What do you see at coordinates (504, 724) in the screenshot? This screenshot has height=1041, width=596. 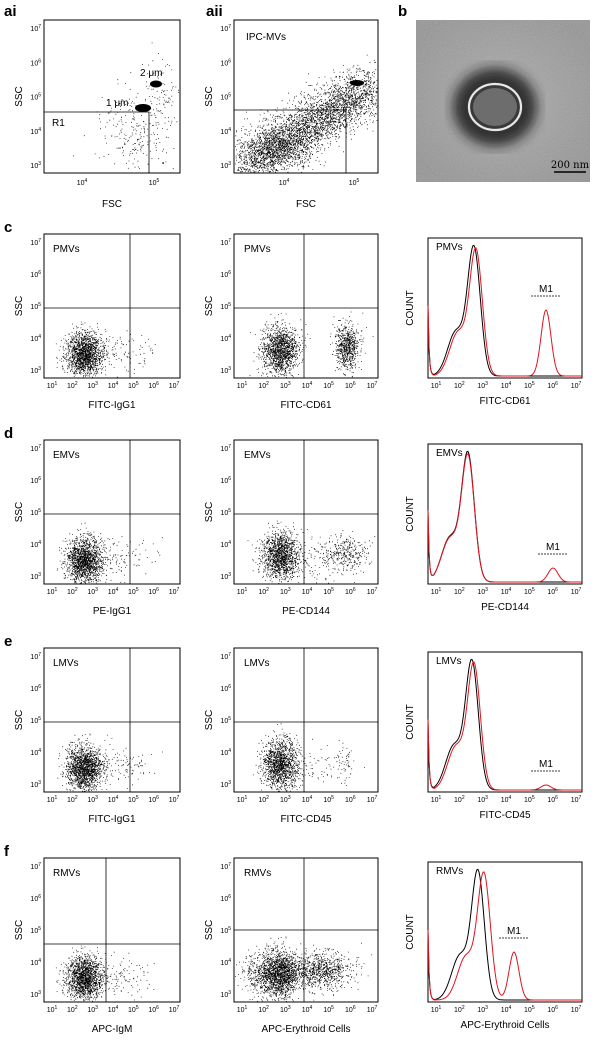 I see `isotype-curve` at bounding box center [504, 724].